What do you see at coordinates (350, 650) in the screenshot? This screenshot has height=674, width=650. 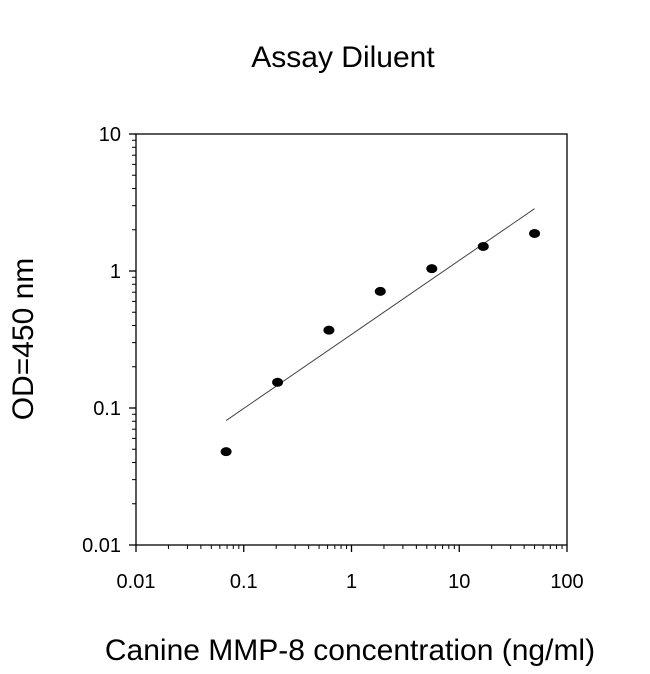 I see `x-axis-label: Canine MMP-8 concentration (ng/ml)` at bounding box center [350, 650].